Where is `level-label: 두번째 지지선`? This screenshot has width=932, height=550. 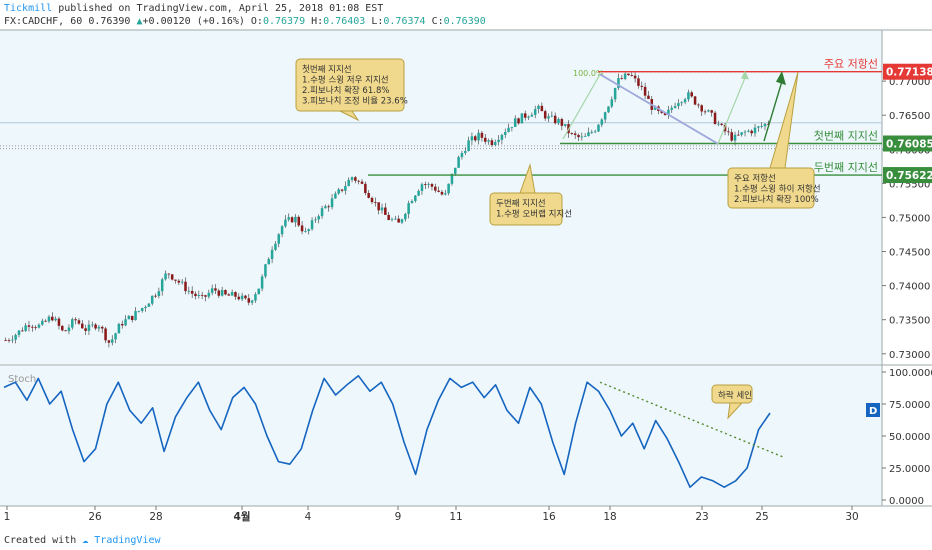
level-label: 두번째 지지선 is located at coordinates (846, 167).